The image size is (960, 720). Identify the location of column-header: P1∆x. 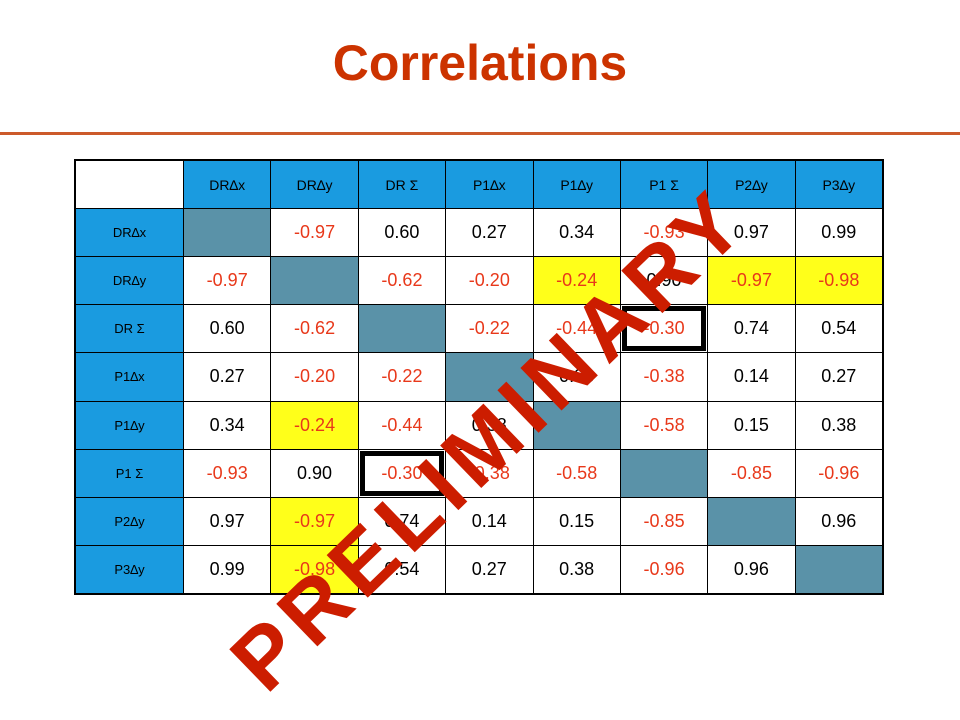
(489, 185).